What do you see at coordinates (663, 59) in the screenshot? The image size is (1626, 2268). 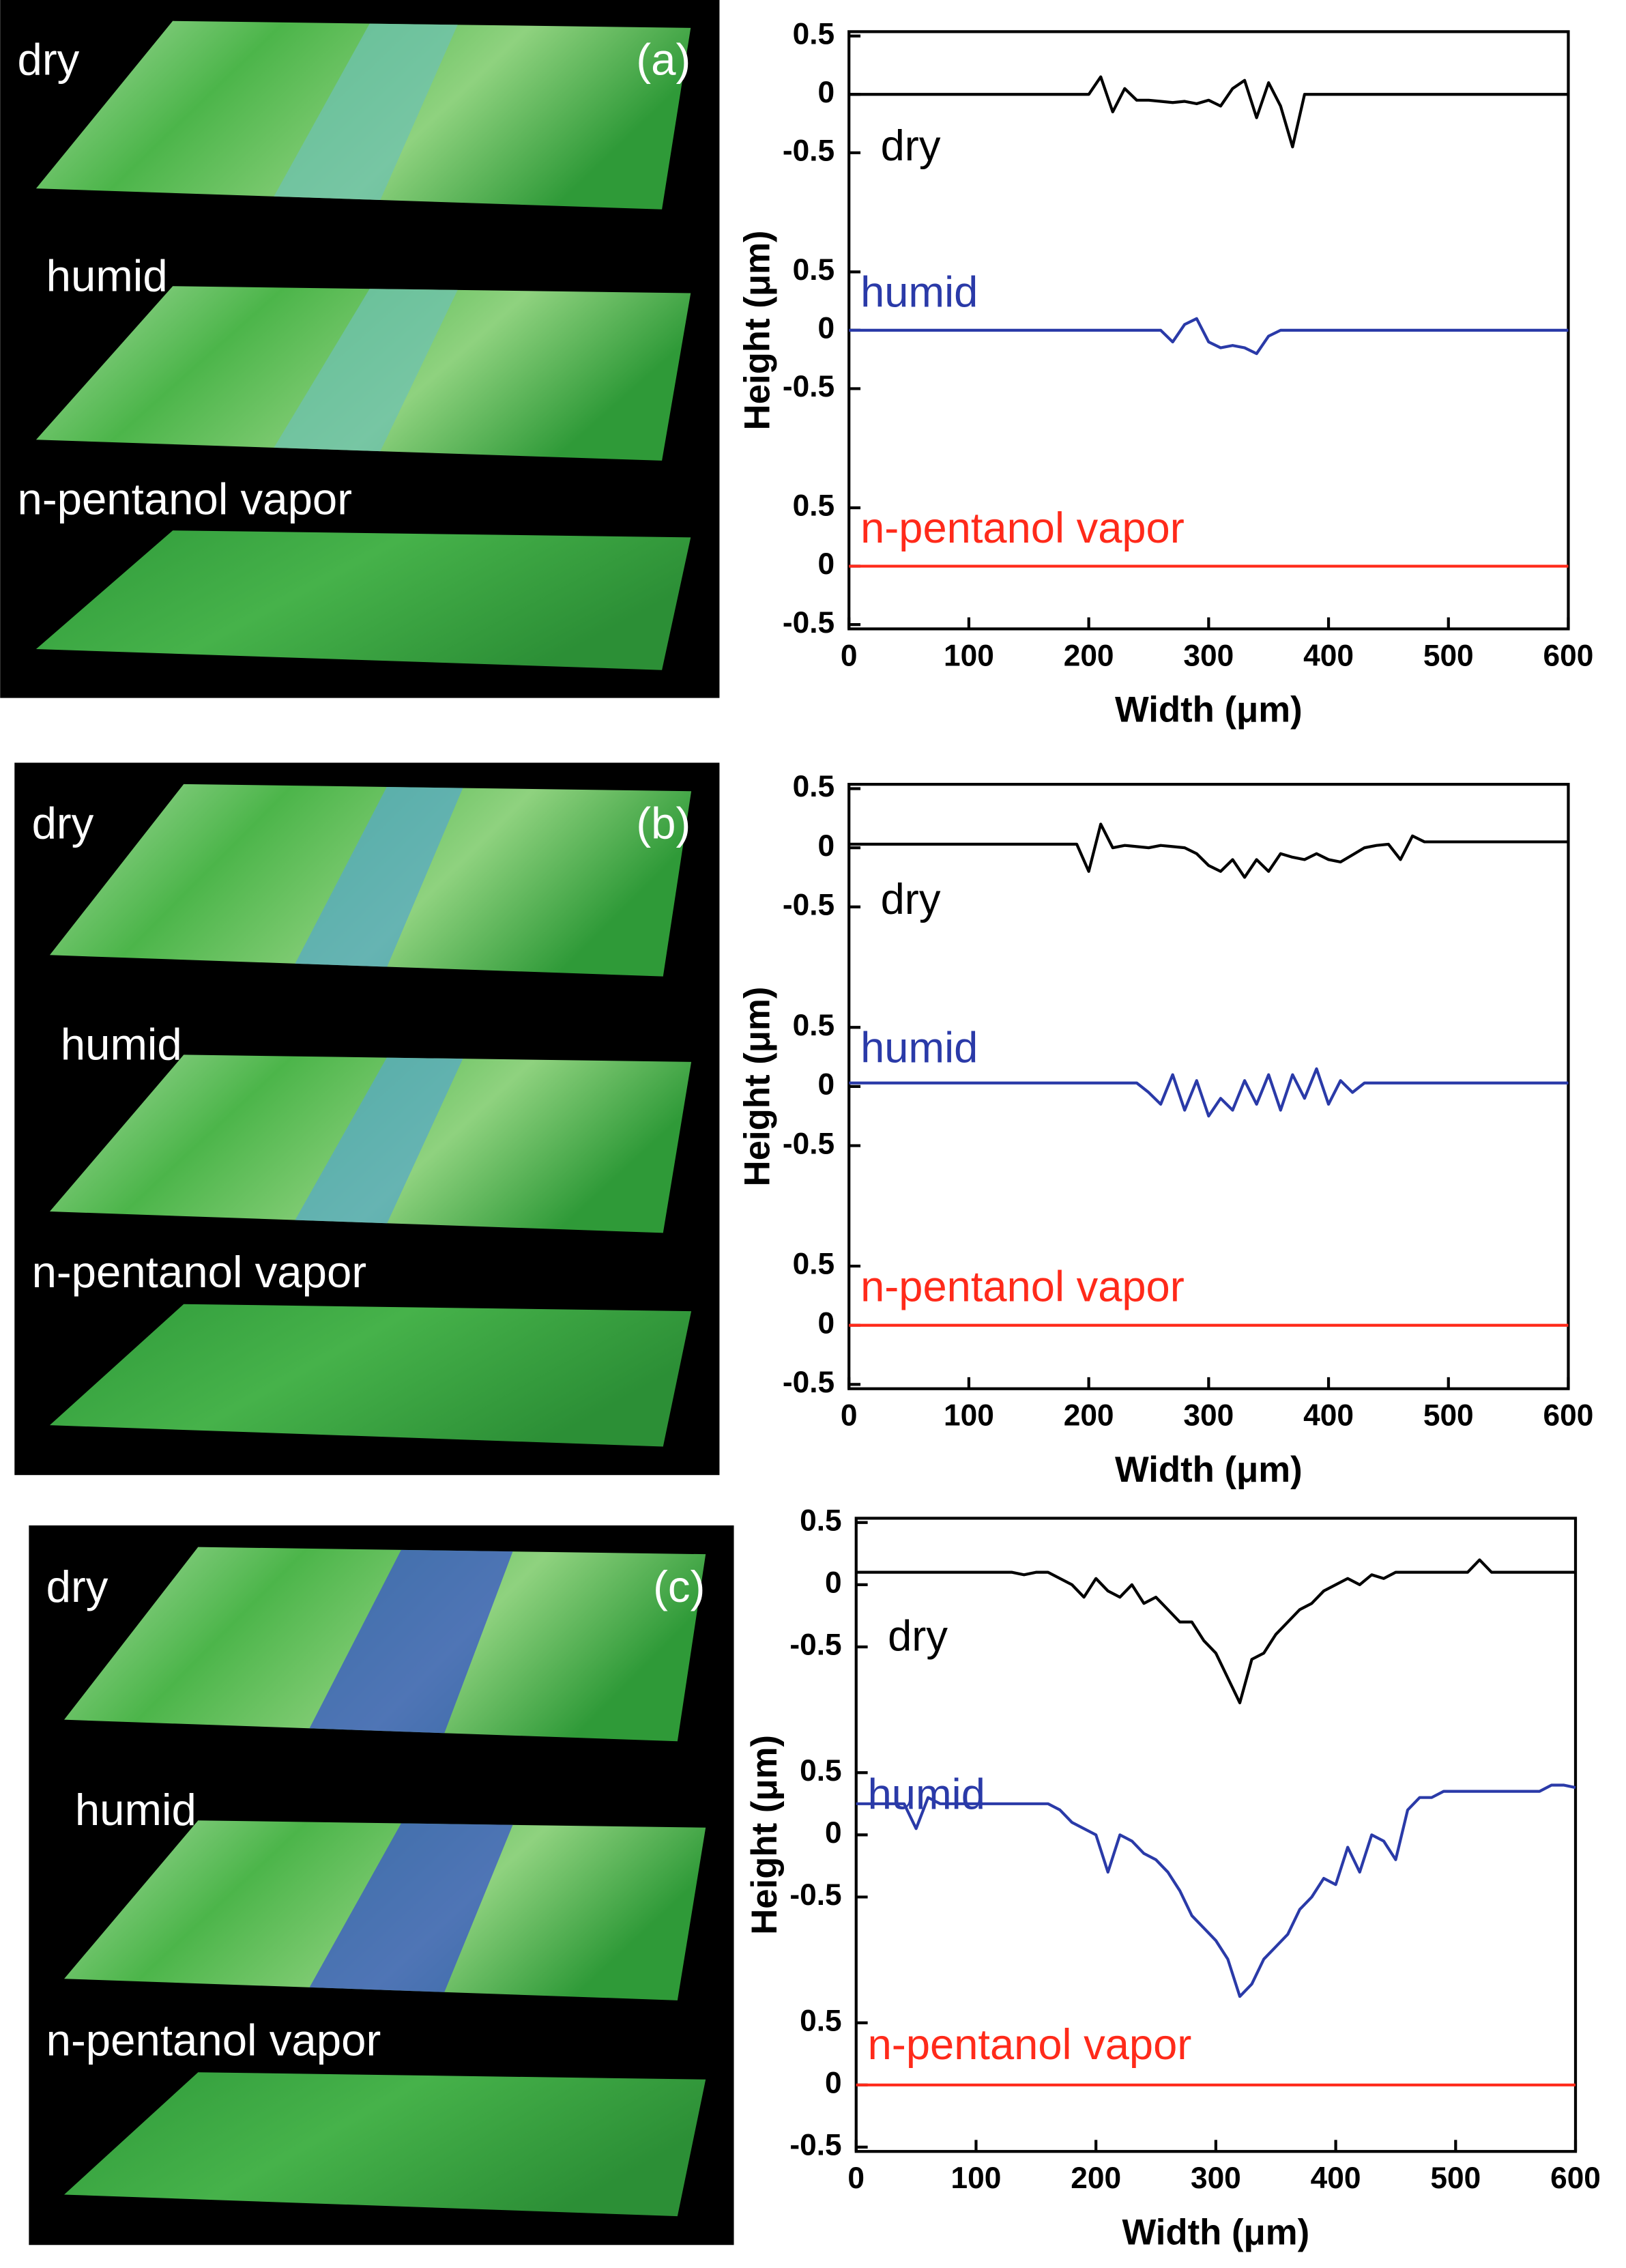 I see `panel-label: (a)` at bounding box center [663, 59].